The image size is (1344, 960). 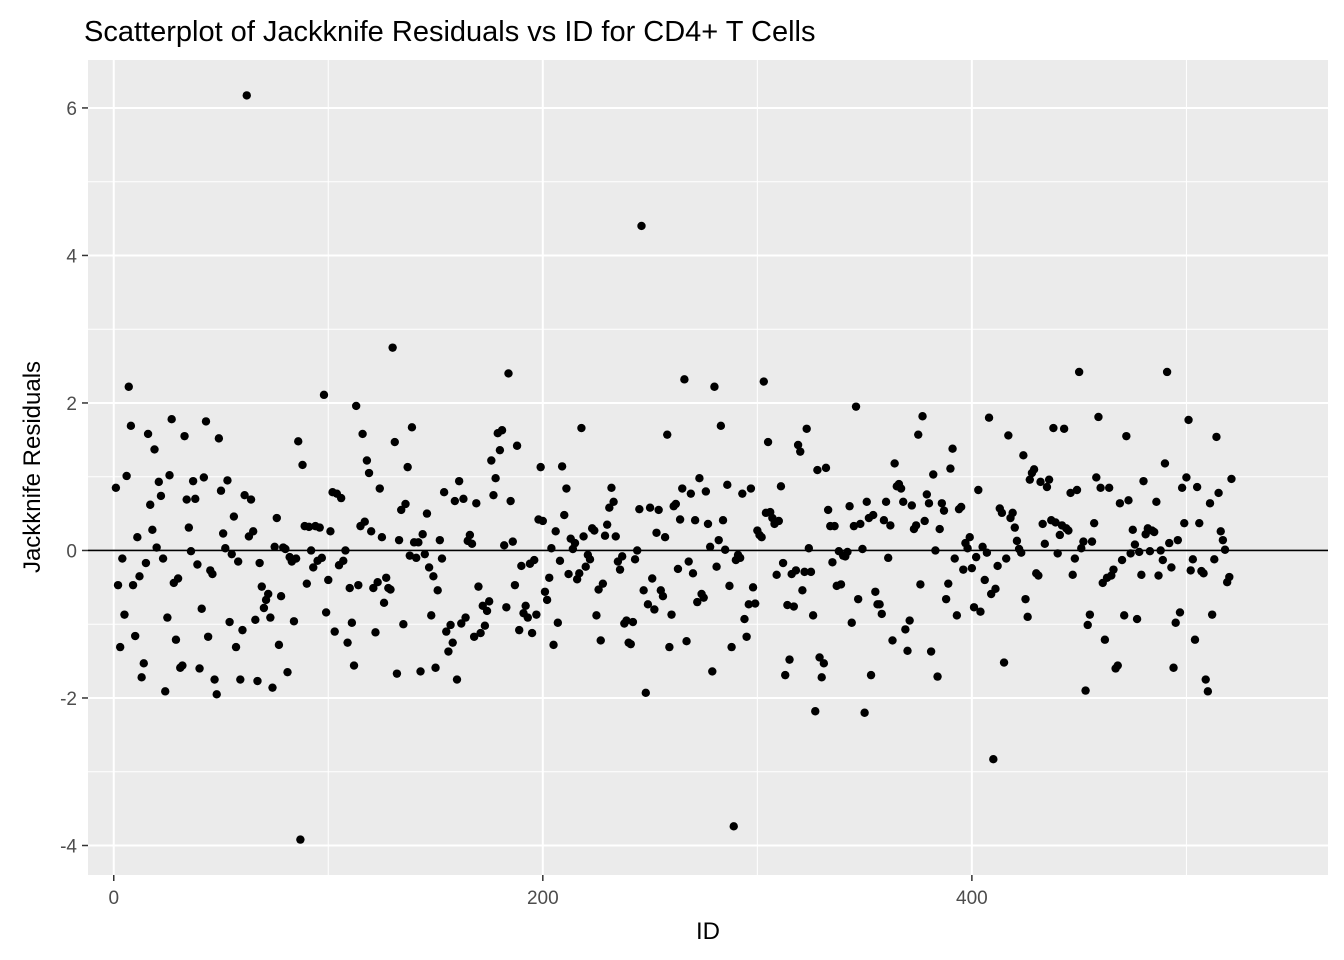 I want to click on y-tick-label: 4, so click(x=71, y=256).